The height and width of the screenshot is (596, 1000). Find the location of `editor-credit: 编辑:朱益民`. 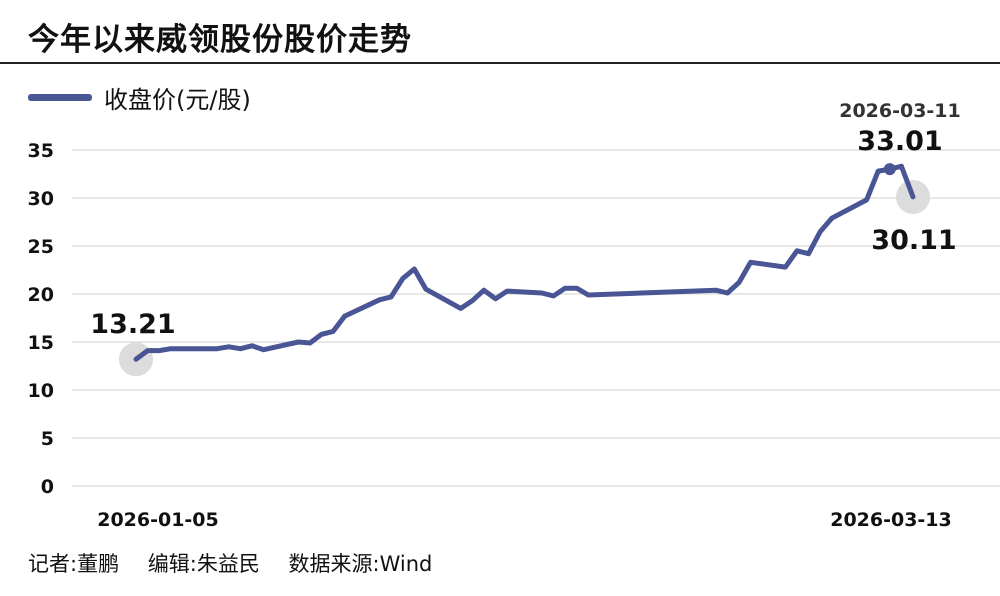

editor-credit: 编辑:朱益民 is located at coordinates (203, 564).